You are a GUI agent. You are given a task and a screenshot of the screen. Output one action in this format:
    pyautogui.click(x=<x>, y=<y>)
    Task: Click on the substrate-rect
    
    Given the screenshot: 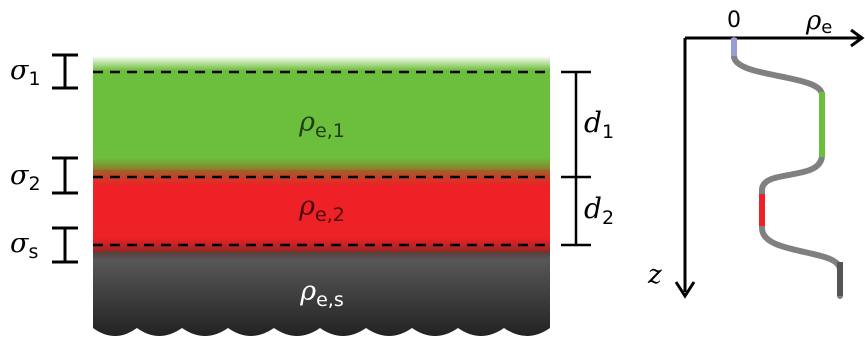 What is the action you would take?
    pyautogui.click(x=321, y=294)
    